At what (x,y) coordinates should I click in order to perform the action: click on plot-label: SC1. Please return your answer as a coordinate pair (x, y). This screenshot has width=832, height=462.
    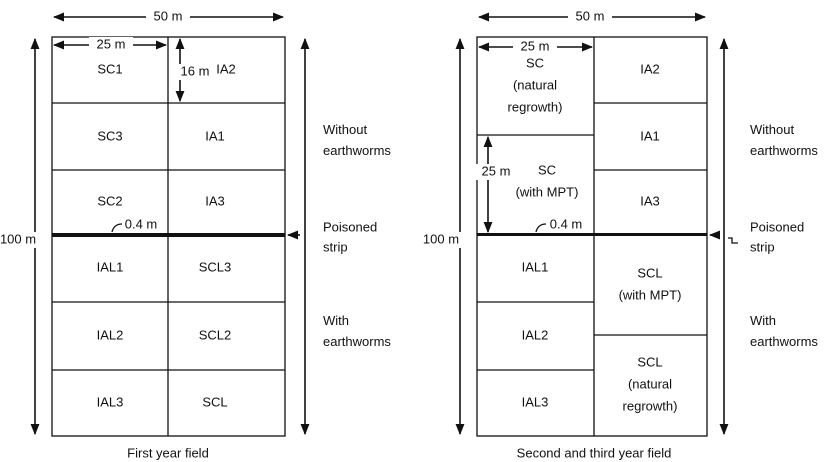
    Looking at the image, I should click on (109, 68).